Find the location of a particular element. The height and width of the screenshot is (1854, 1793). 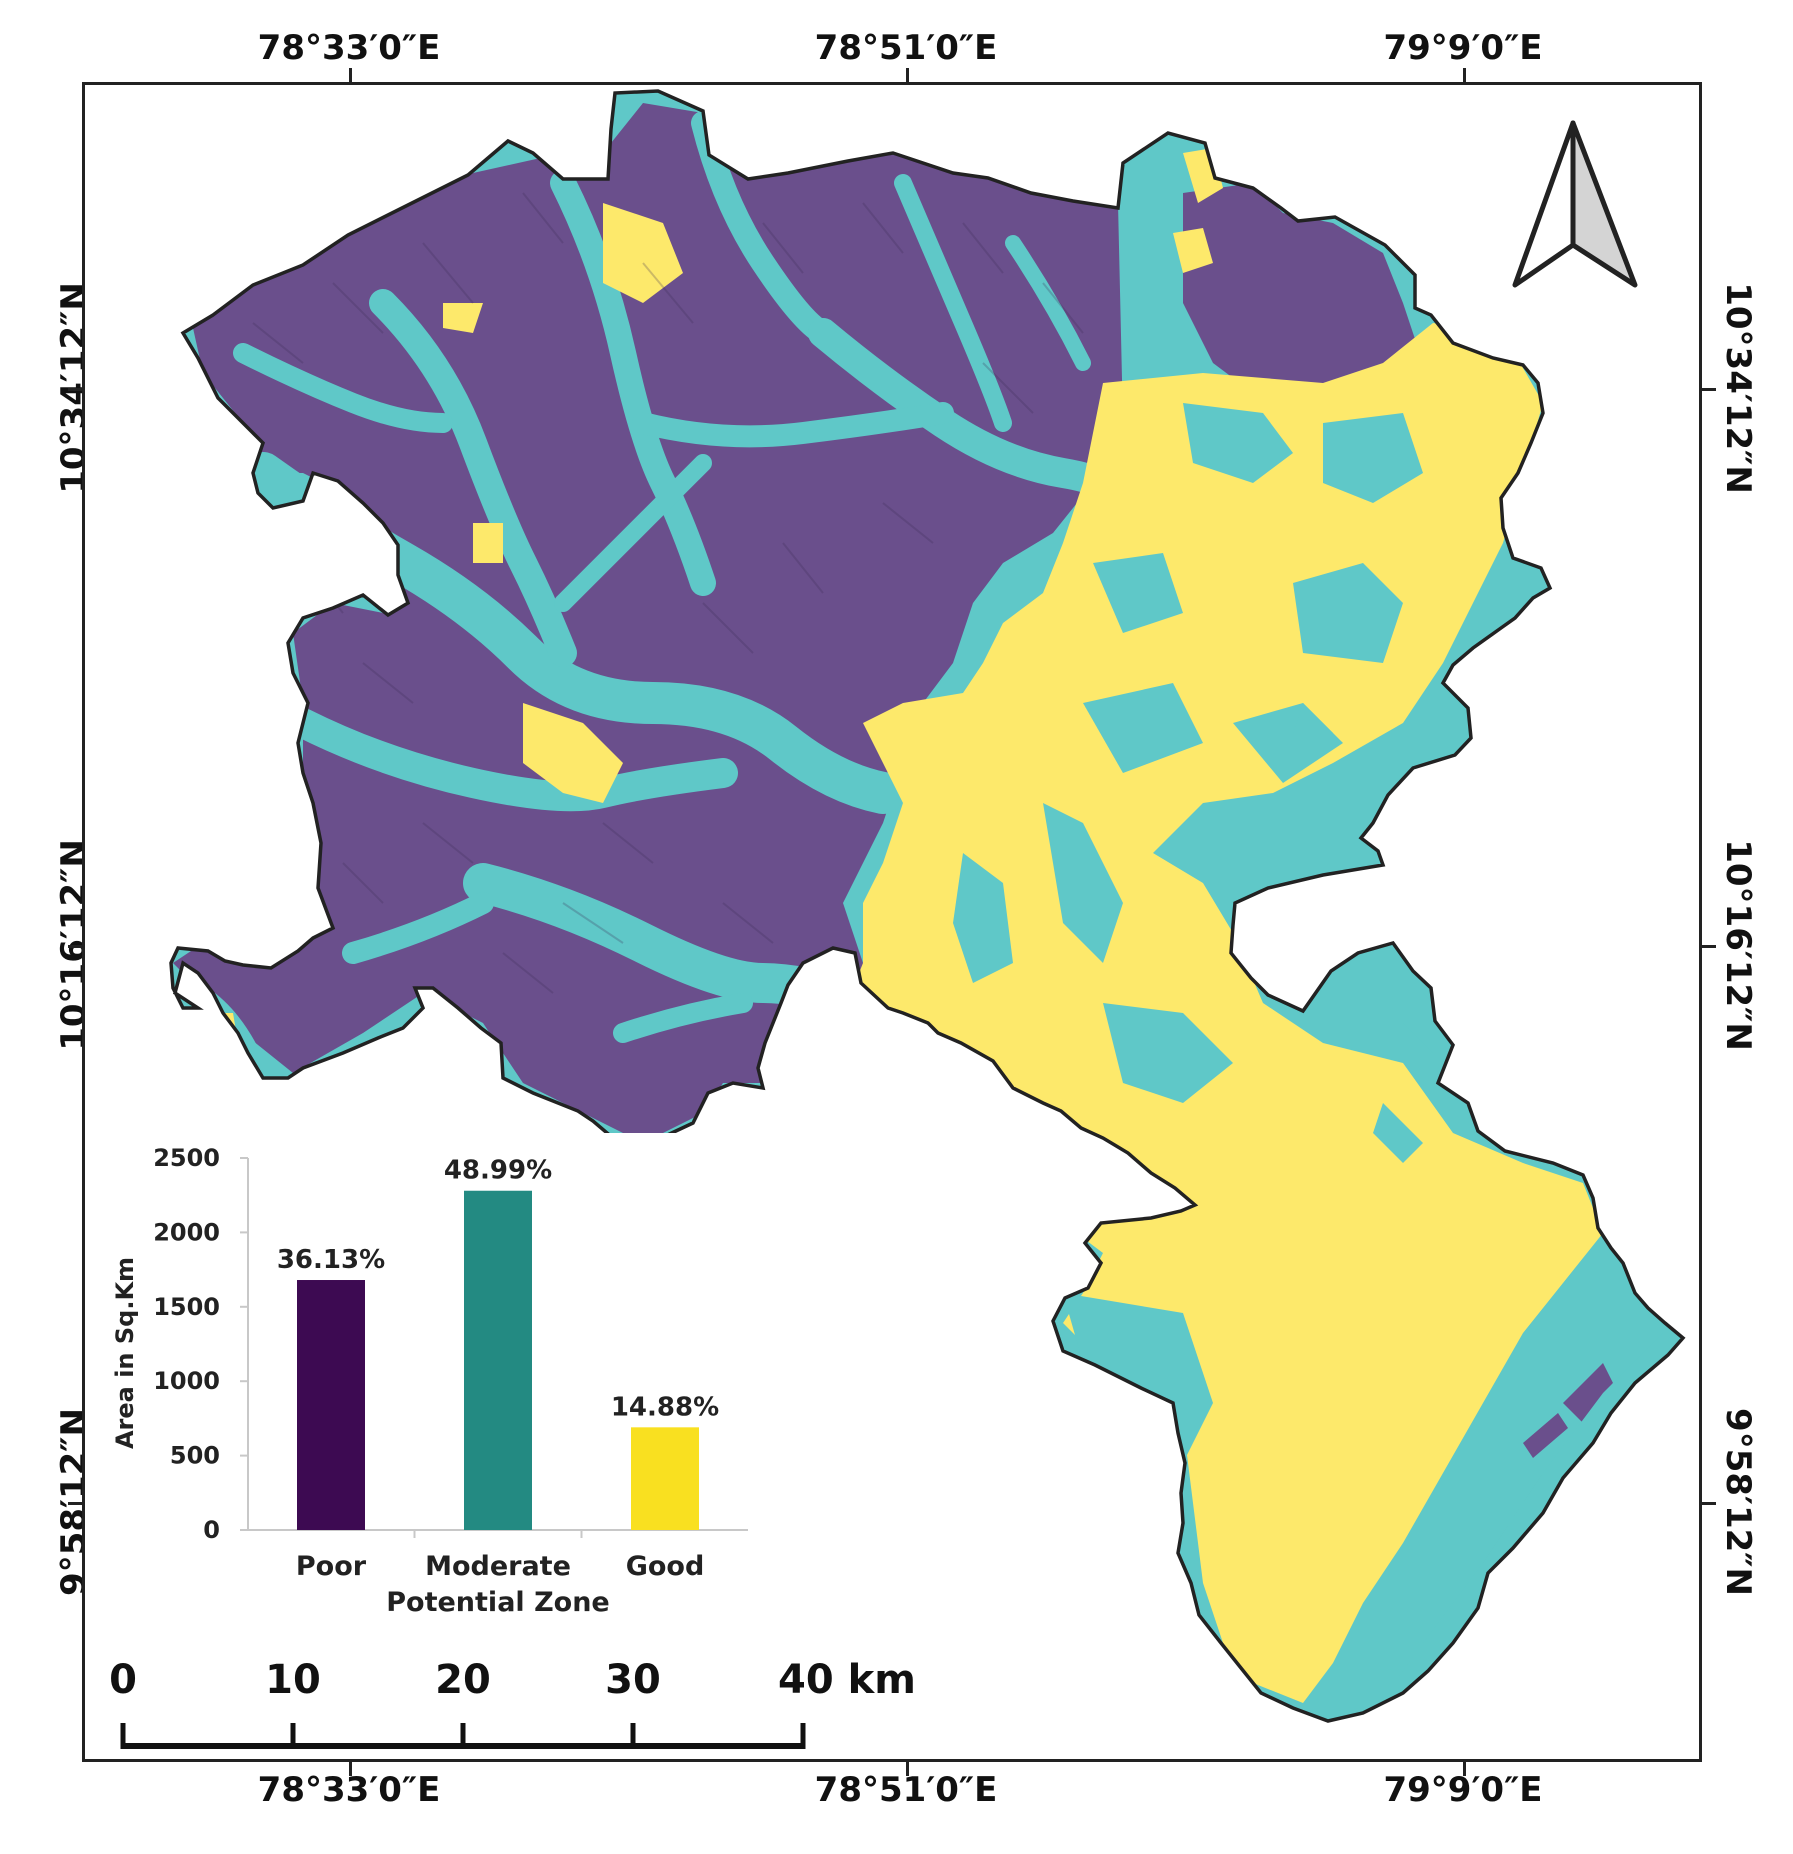

right-latitude-label-1: 10°34′12″N is located at coordinates (1738, 388).